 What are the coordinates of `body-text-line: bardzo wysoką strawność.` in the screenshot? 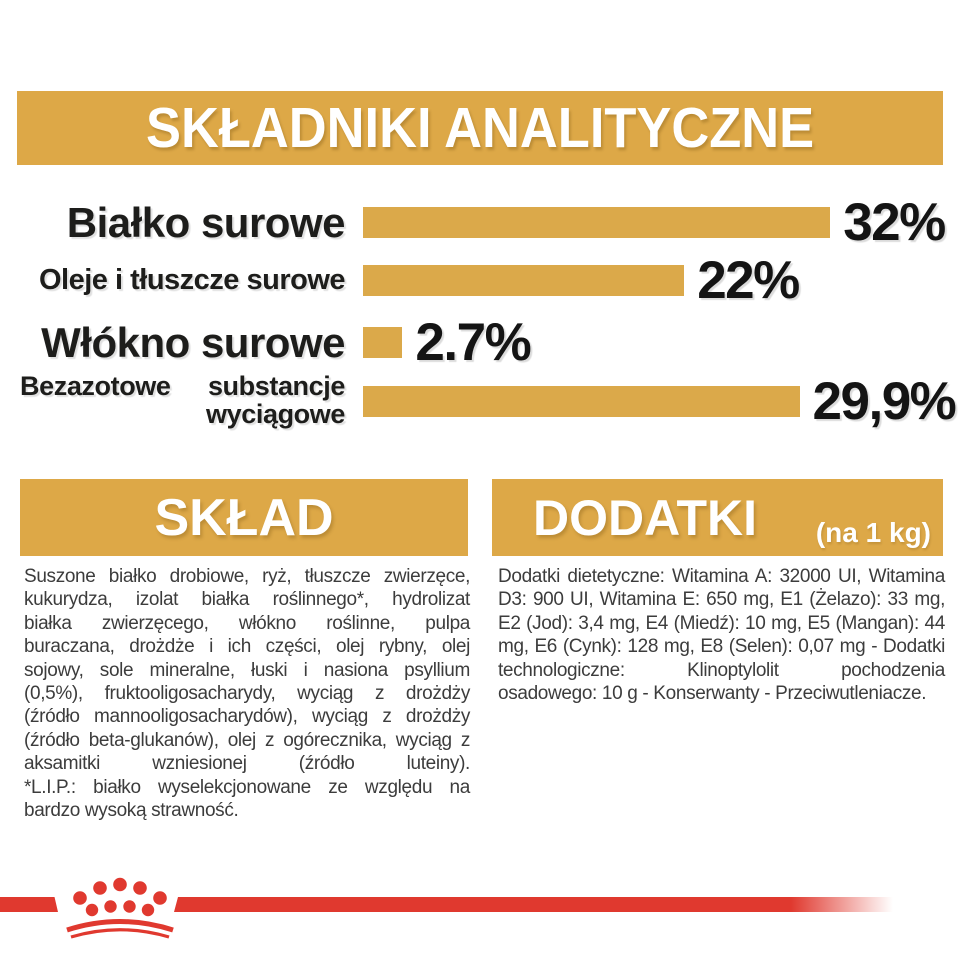 It's located at (131, 811).